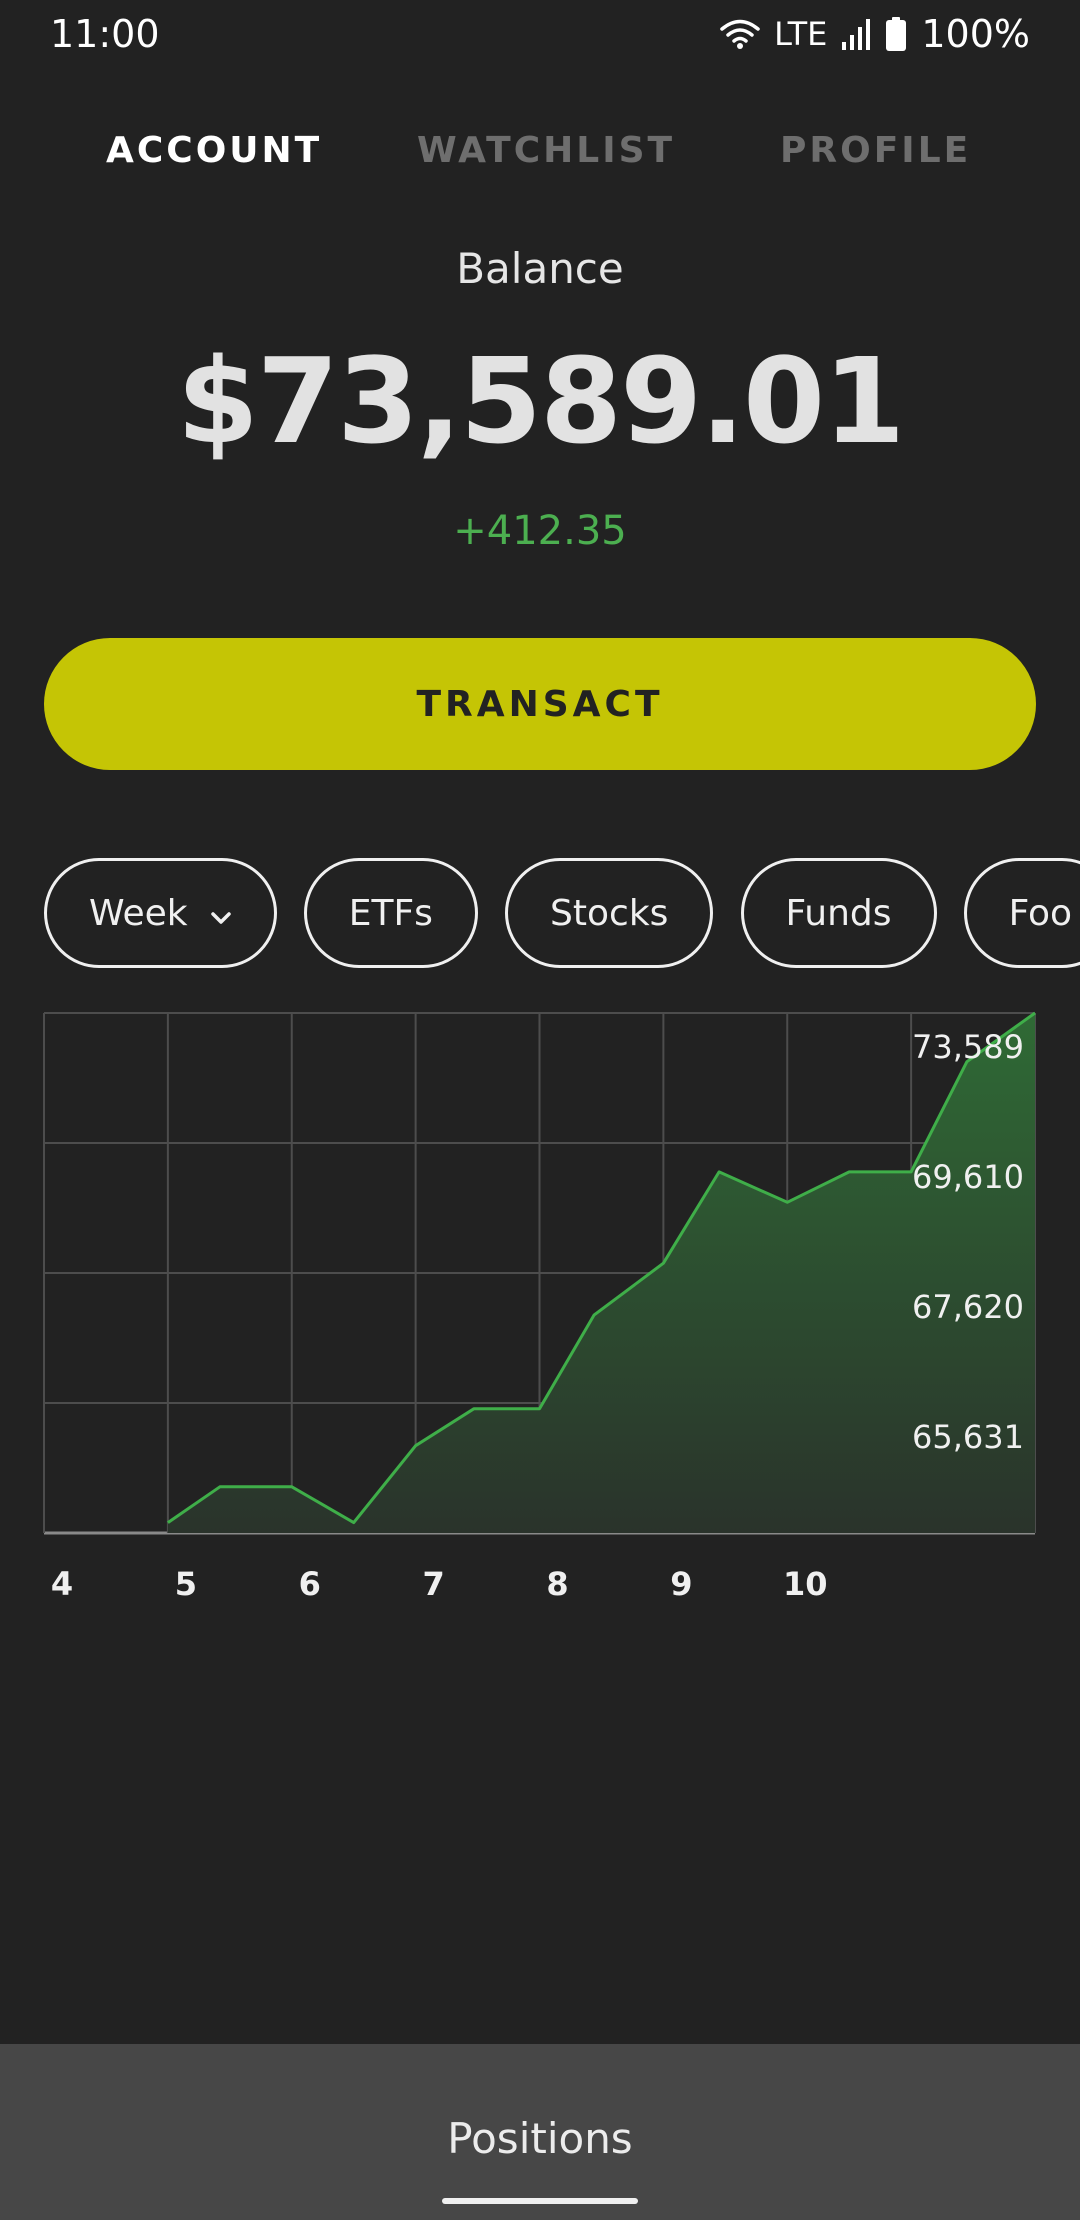 The width and height of the screenshot is (1080, 2220). I want to click on x-tick-label: 5, so click(186, 1584).